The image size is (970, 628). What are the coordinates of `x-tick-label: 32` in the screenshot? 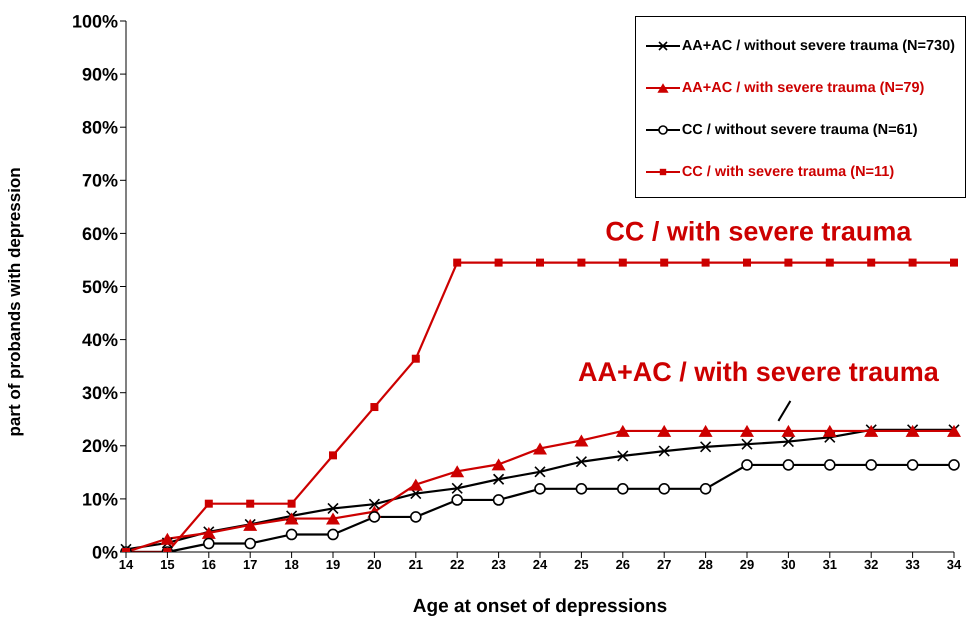 It's located at (871, 564).